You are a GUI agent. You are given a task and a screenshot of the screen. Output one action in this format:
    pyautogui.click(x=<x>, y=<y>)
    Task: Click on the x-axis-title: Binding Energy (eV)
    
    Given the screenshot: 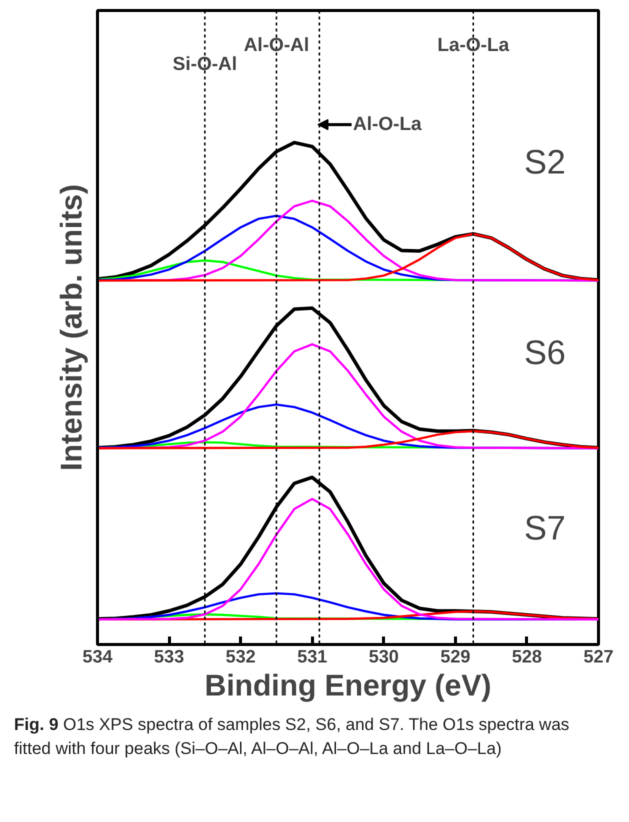 What is the action you would take?
    pyautogui.click(x=348, y=686)
    